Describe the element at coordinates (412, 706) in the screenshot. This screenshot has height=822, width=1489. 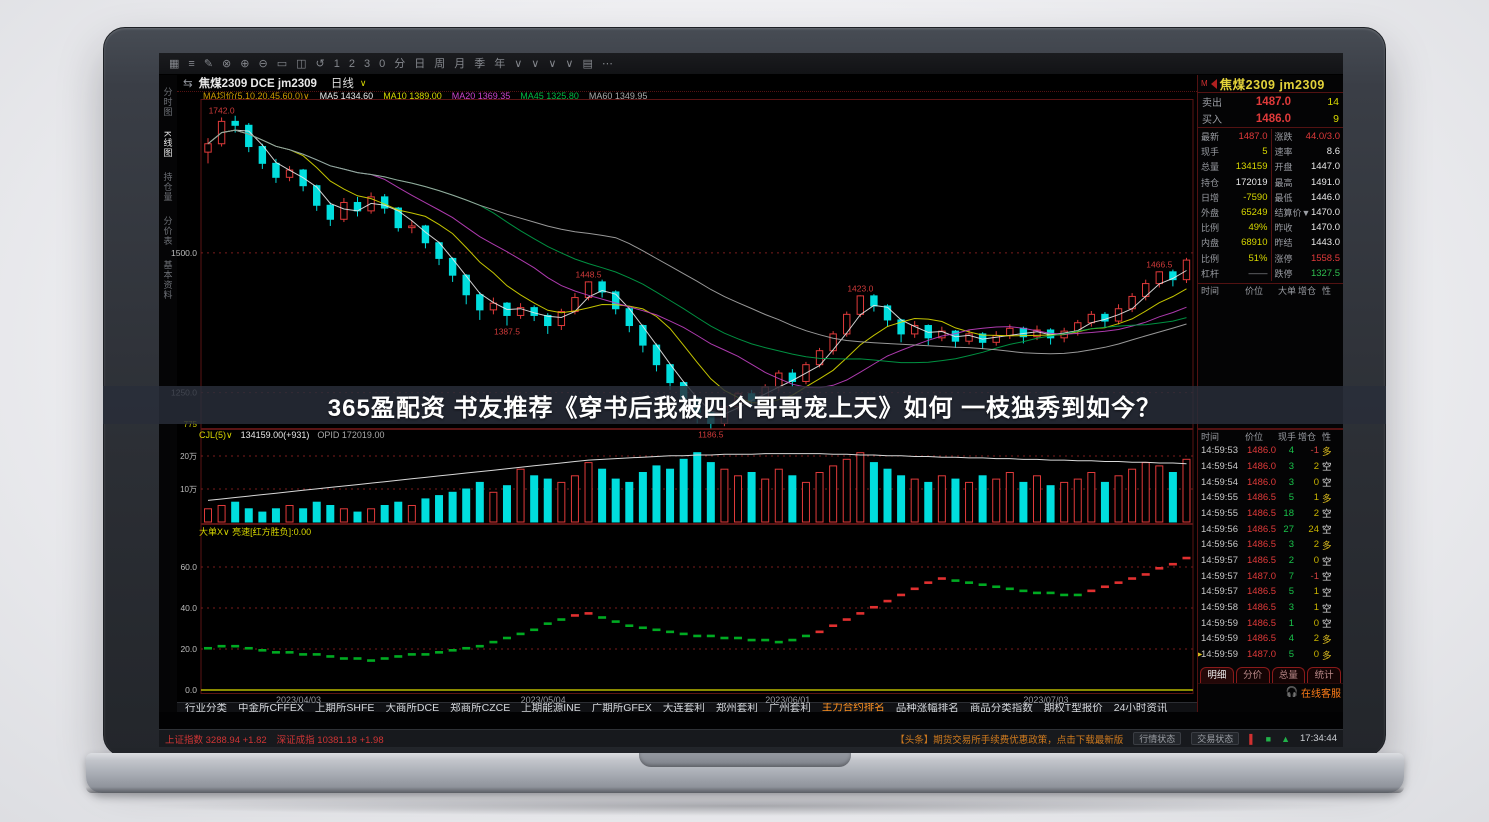
I see `exchange-tab-大商所DCE: 大商所DCE` at that location.